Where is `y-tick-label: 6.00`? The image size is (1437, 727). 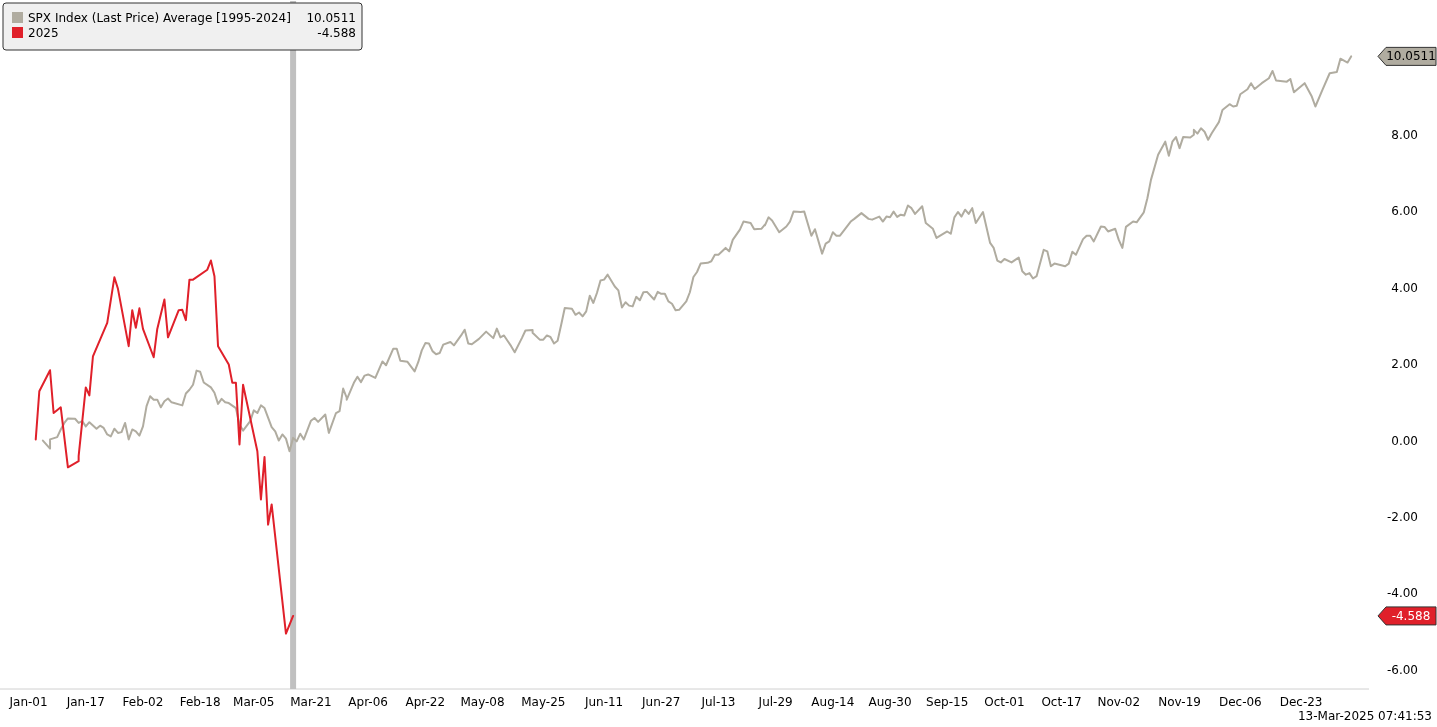 y-tick-label: 6.00 is located at coordinates (1404, 211).